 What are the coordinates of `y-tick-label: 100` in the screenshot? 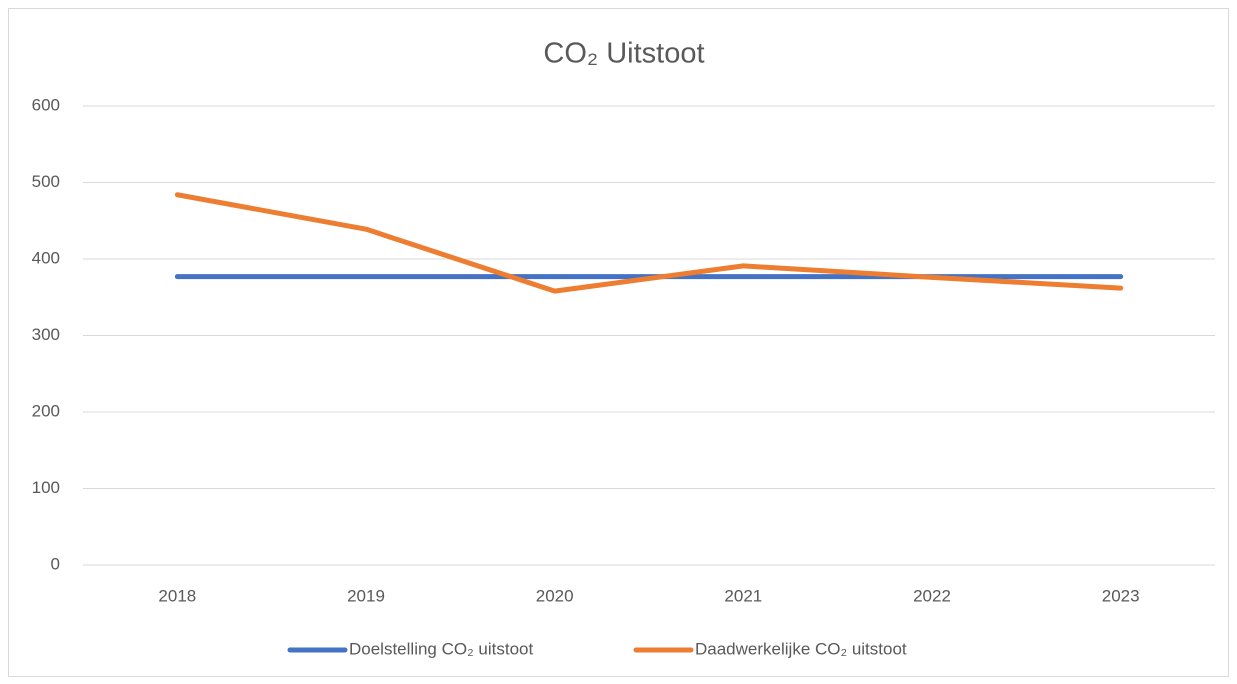 It's located at (46, 487).